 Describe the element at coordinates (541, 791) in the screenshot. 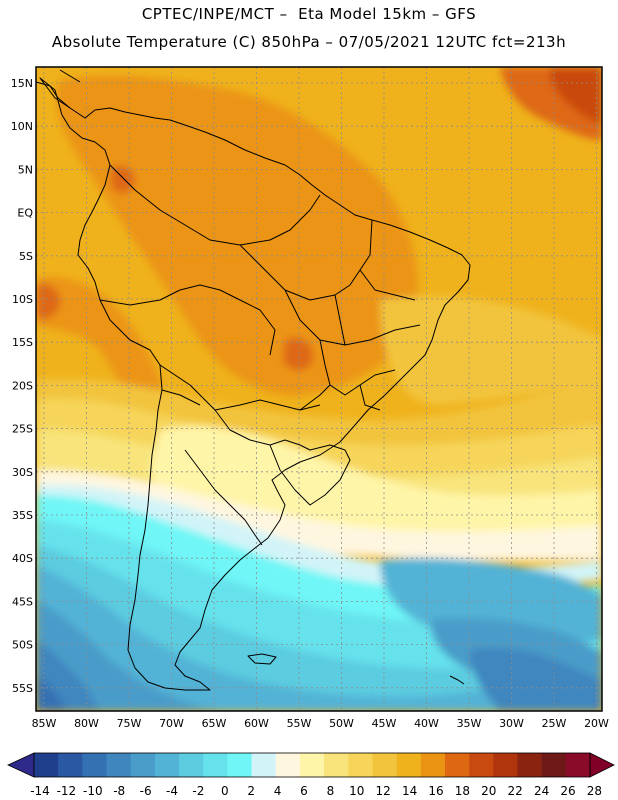

I see `colorbar-label: 24` at that location.